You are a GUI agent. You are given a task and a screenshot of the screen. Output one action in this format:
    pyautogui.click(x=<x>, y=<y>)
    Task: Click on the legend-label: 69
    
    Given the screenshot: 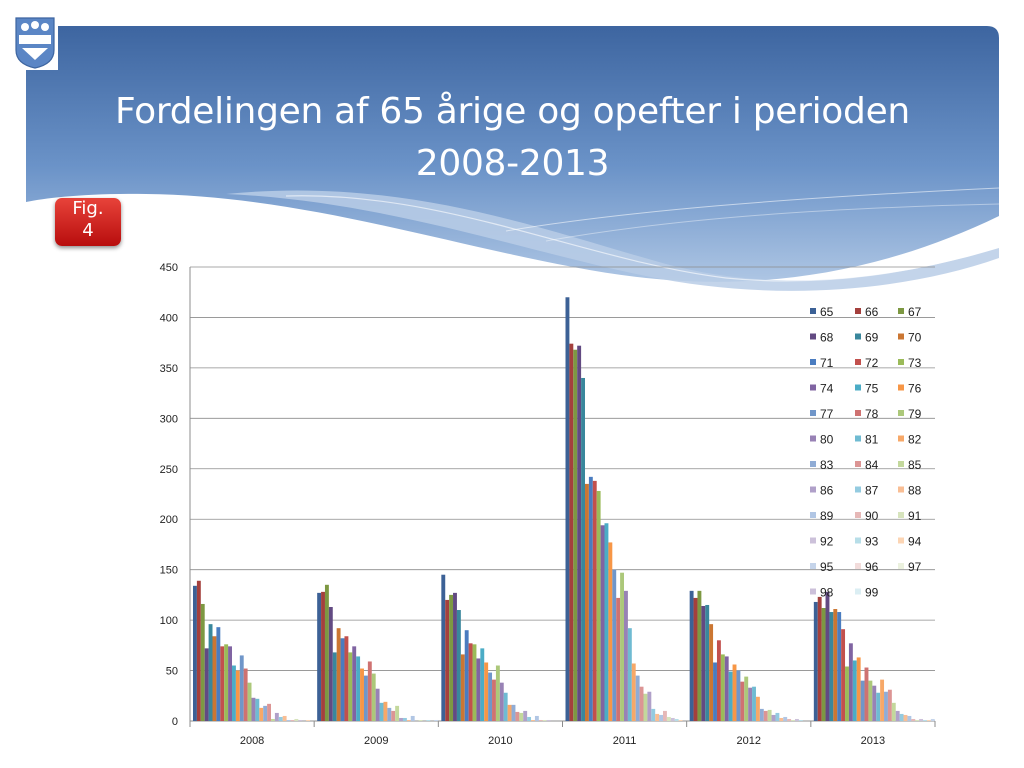 What is the action you would take?
    pyautogui.click(x=872, y=338)
    